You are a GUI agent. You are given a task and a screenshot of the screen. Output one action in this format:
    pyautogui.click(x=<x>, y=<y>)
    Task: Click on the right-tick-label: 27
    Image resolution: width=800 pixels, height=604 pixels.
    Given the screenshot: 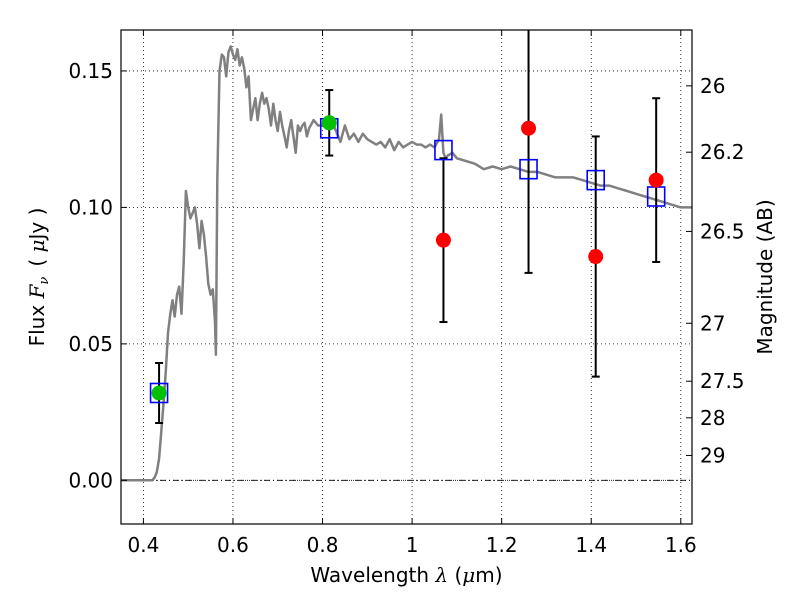 What is the action you would take?
    pyautogui.click(x=712, y=323)
    